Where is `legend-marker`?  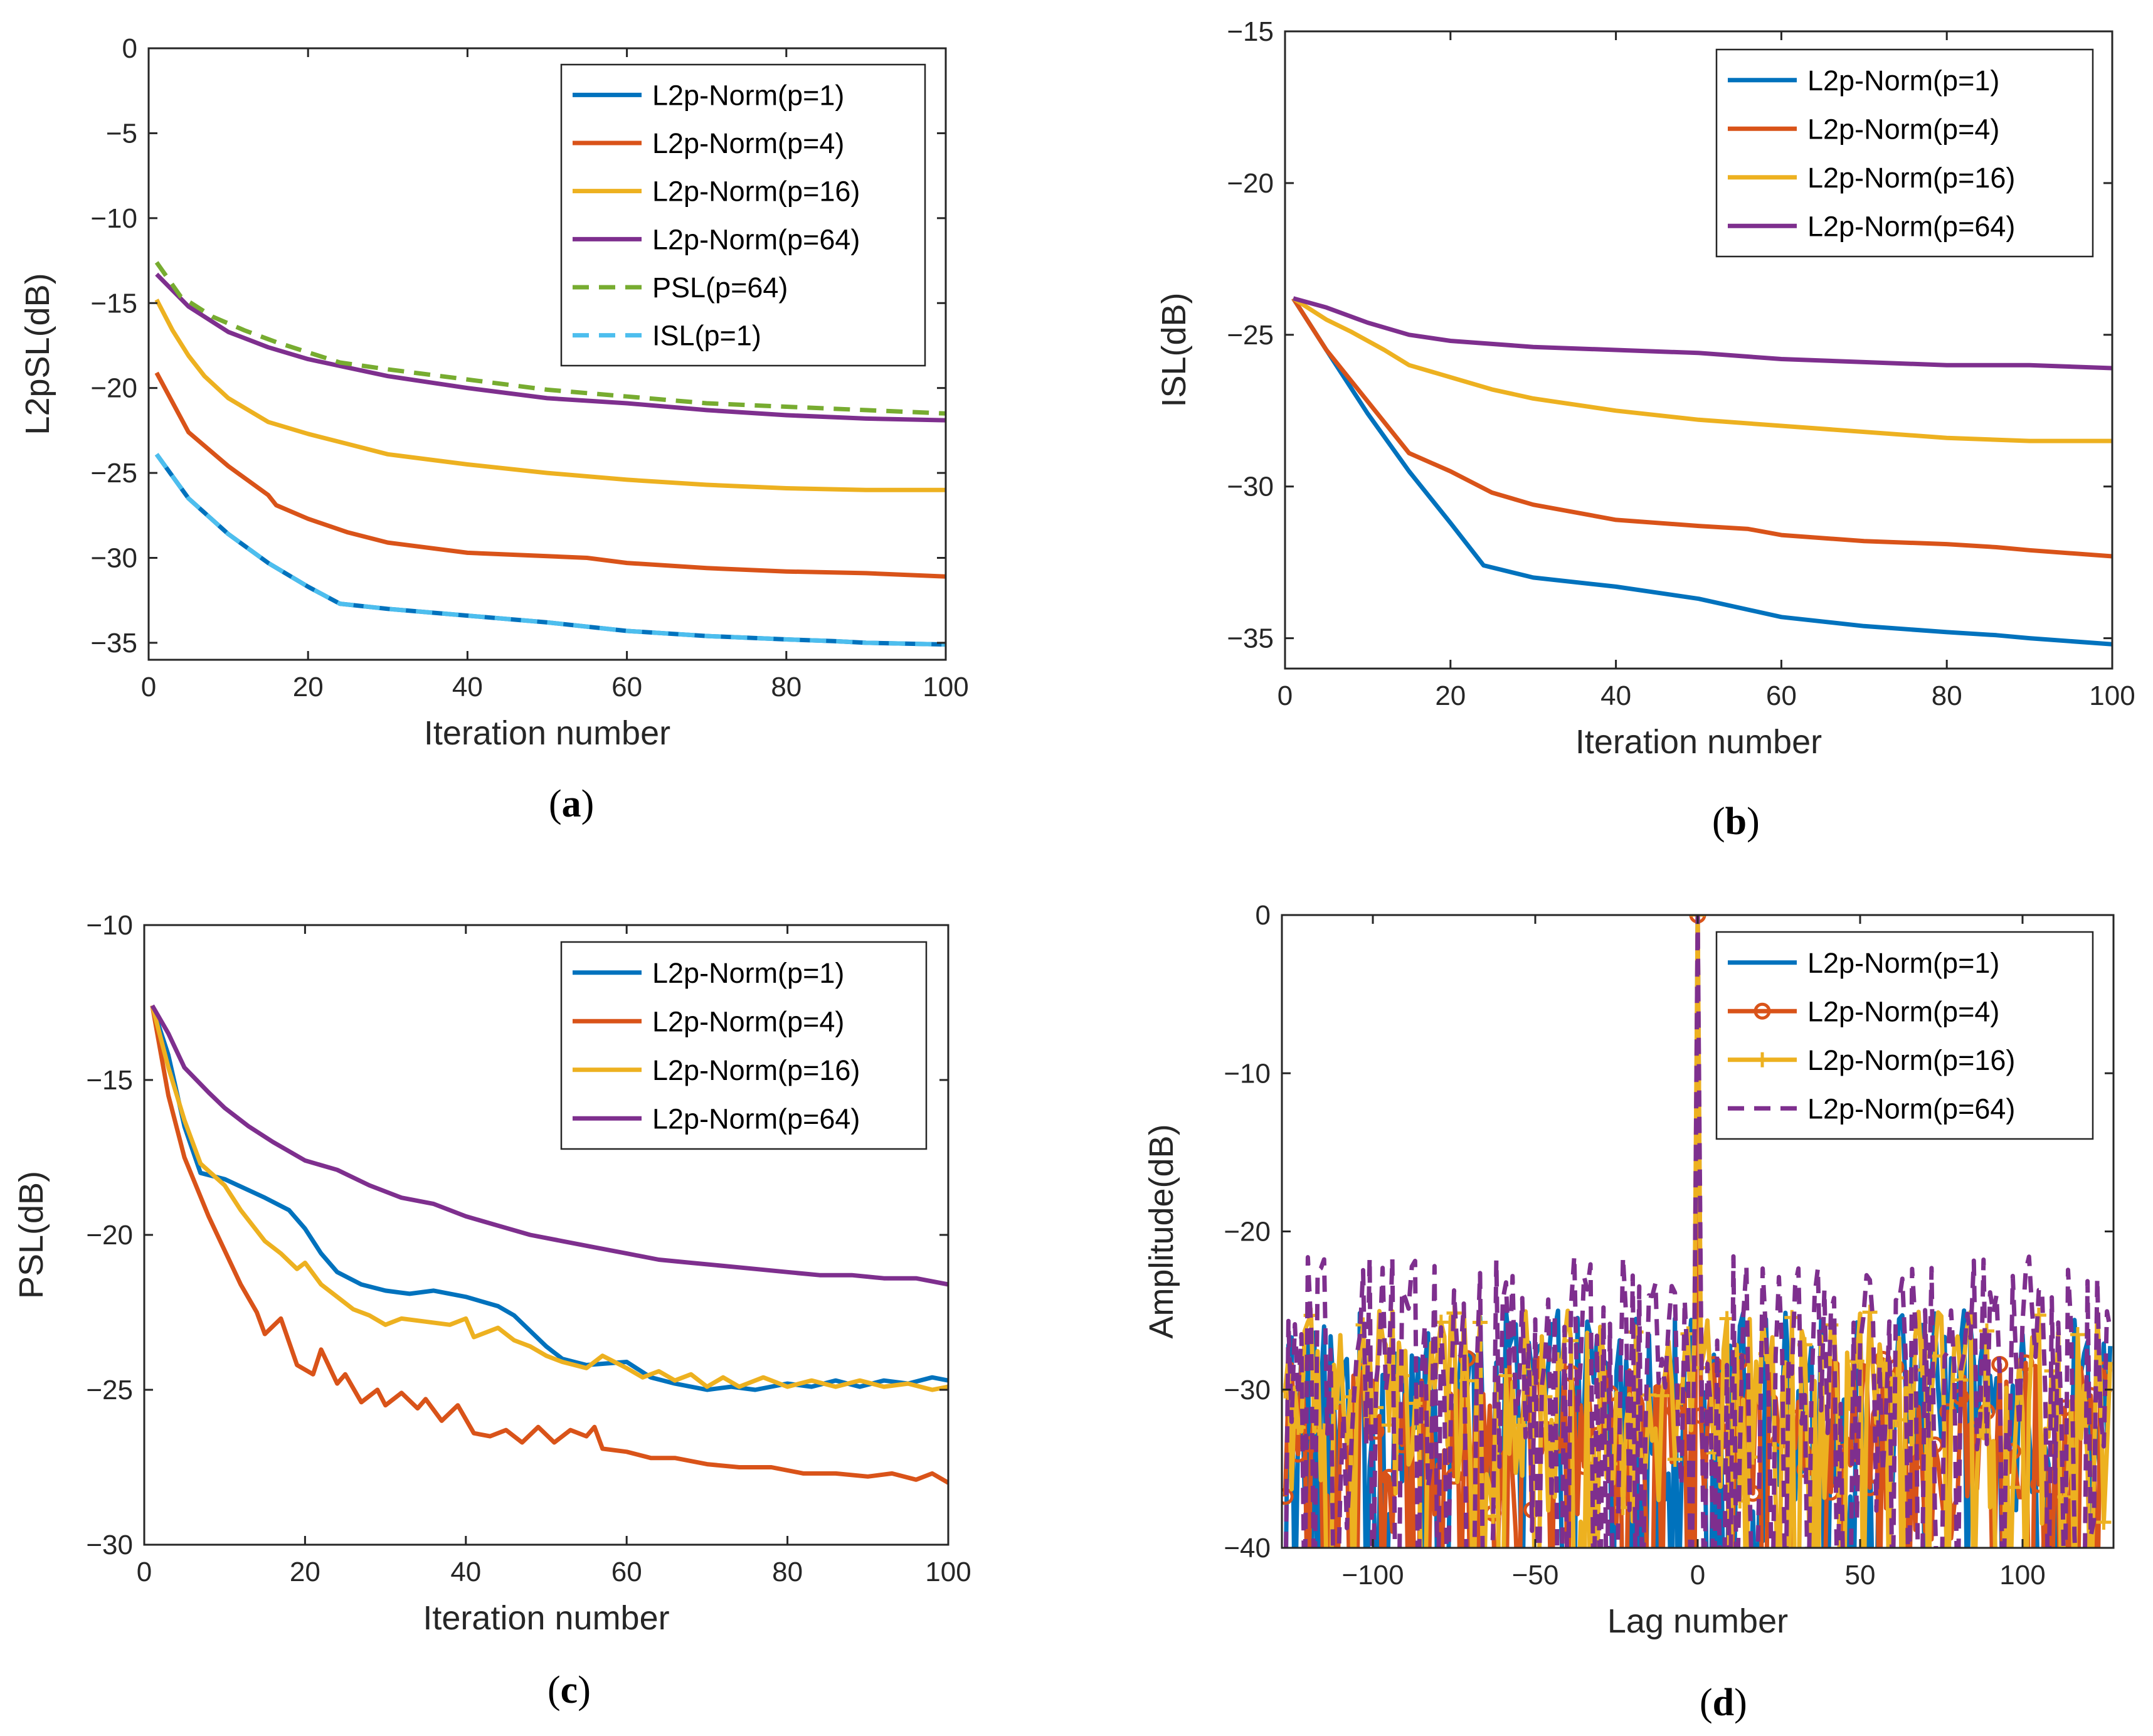 legend-marker is located at coordinates (1762, 1011).